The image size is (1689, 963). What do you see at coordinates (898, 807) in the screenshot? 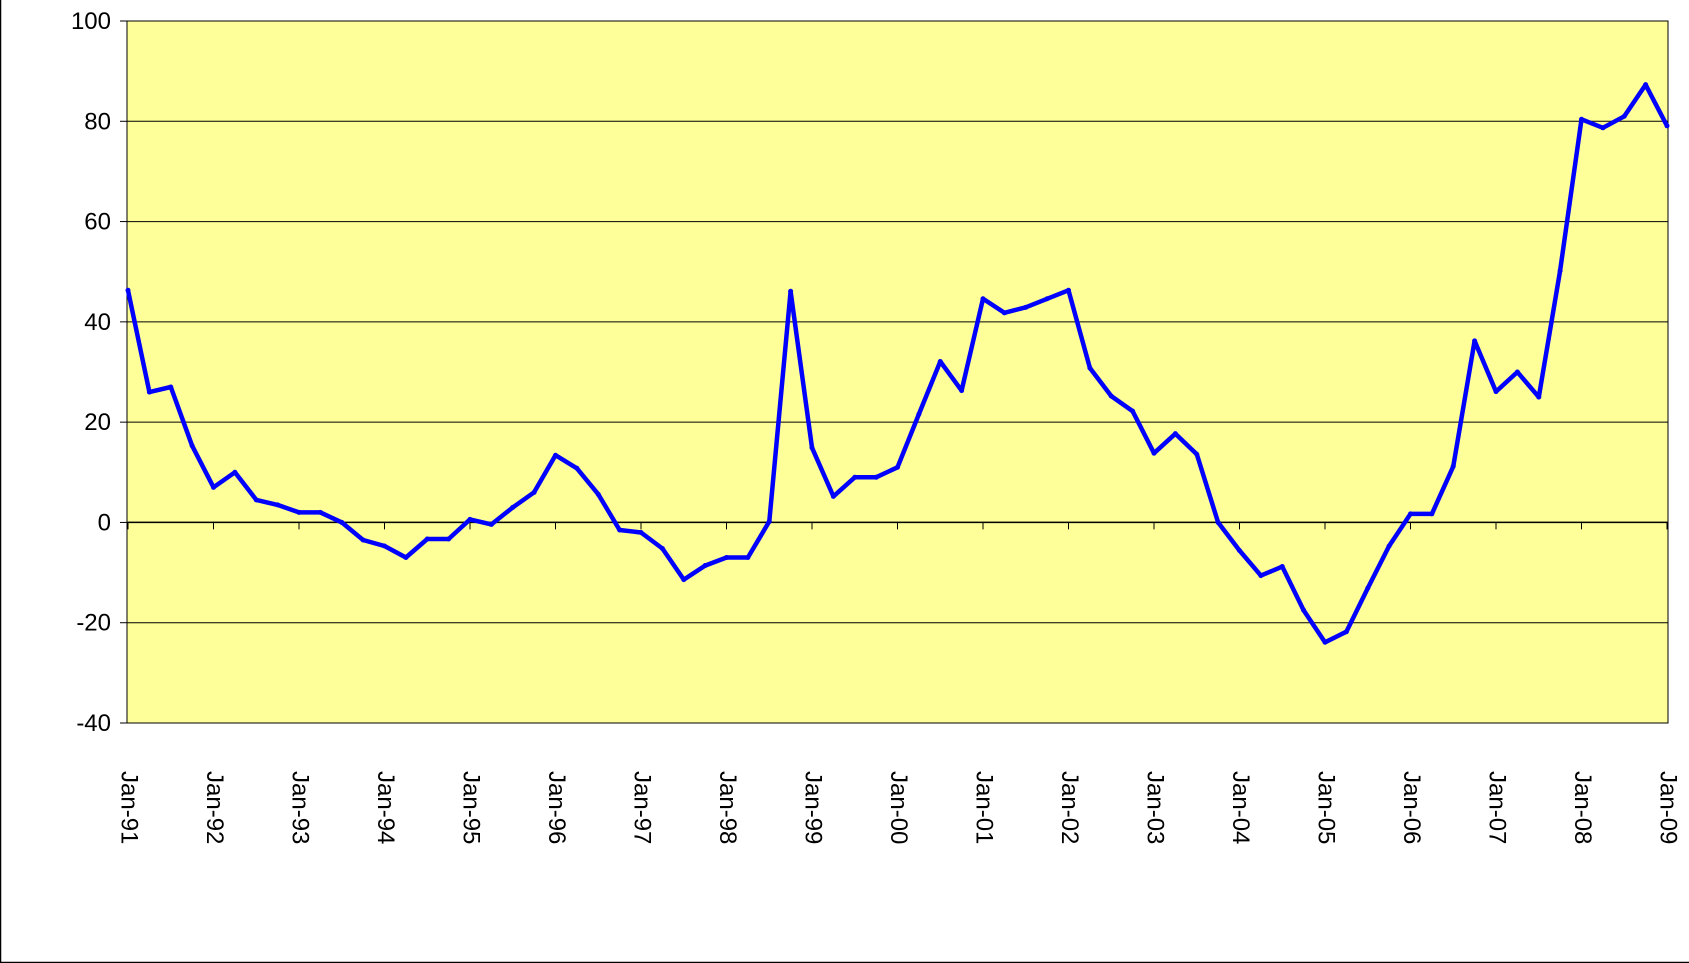
I see `x-tick-label: Jan-00` at bounding box center [898, 807].